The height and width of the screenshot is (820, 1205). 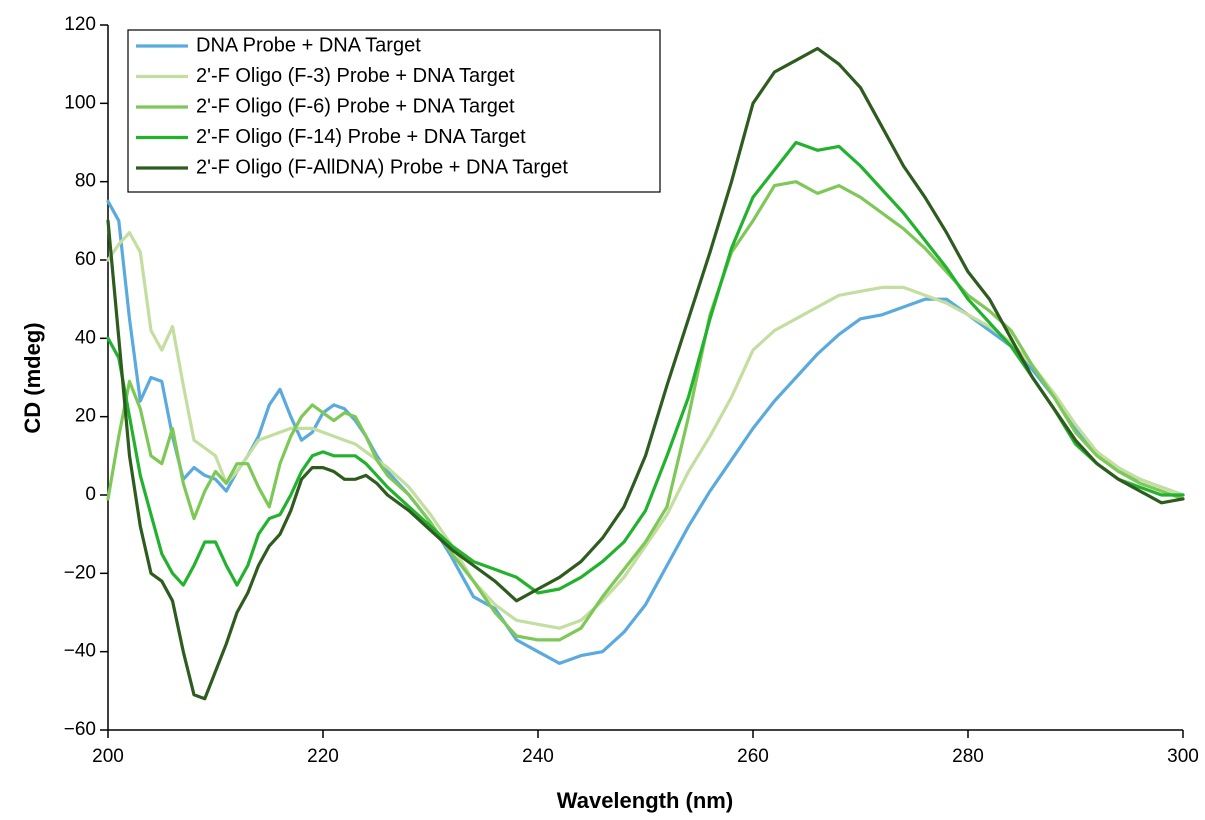 What do you see at coordinates (85, 259) in the screenshot?
I see `y-tick-label: 60` at bounding box center [85, 259].